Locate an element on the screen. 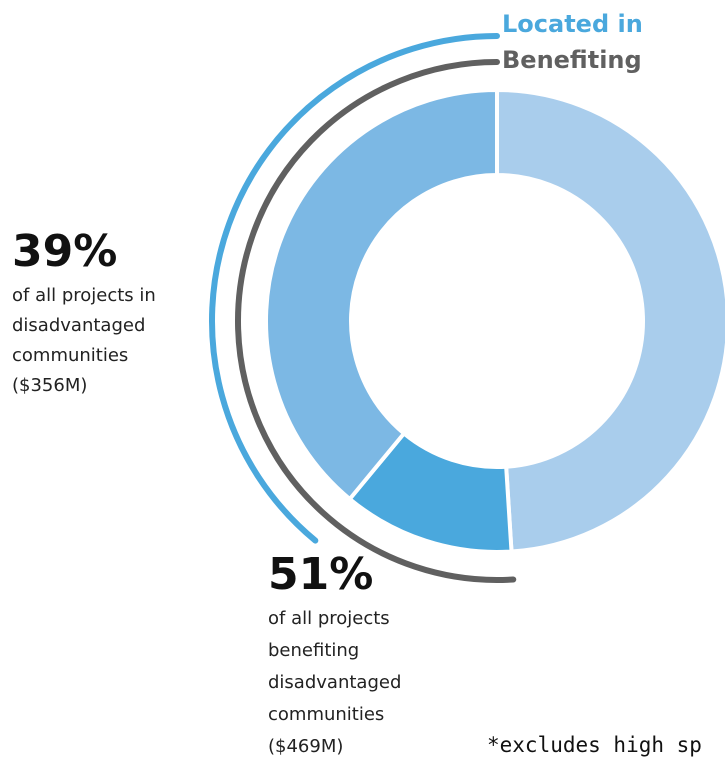  footnote: *excludes high sp is located at coordinates (594, 745).